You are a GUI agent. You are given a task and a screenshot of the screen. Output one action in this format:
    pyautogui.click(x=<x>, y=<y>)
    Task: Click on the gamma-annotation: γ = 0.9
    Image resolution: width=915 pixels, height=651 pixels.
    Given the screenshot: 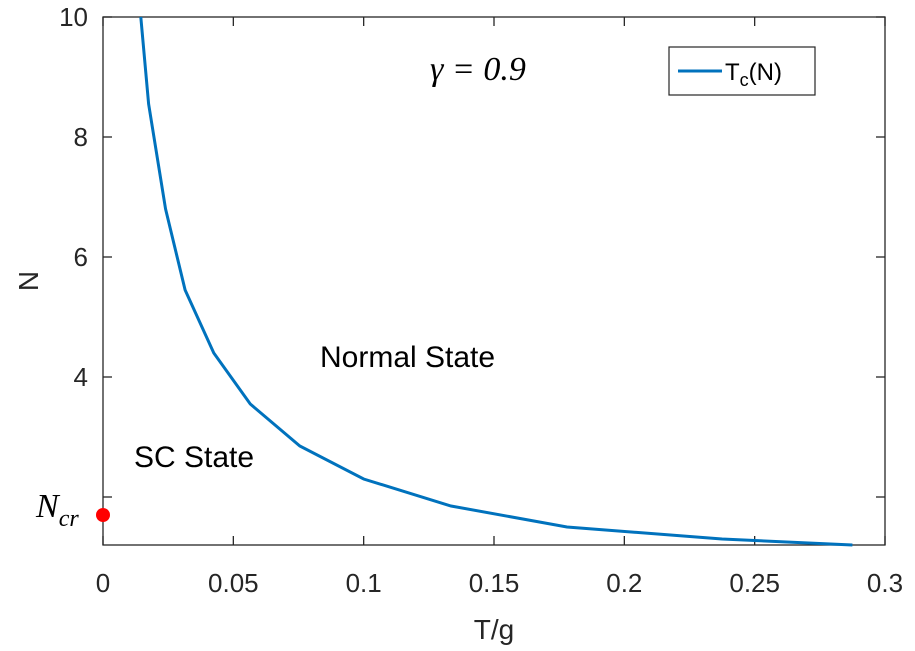 What is the action you would take?
    pyautogui.click(x=478, y=69)
    